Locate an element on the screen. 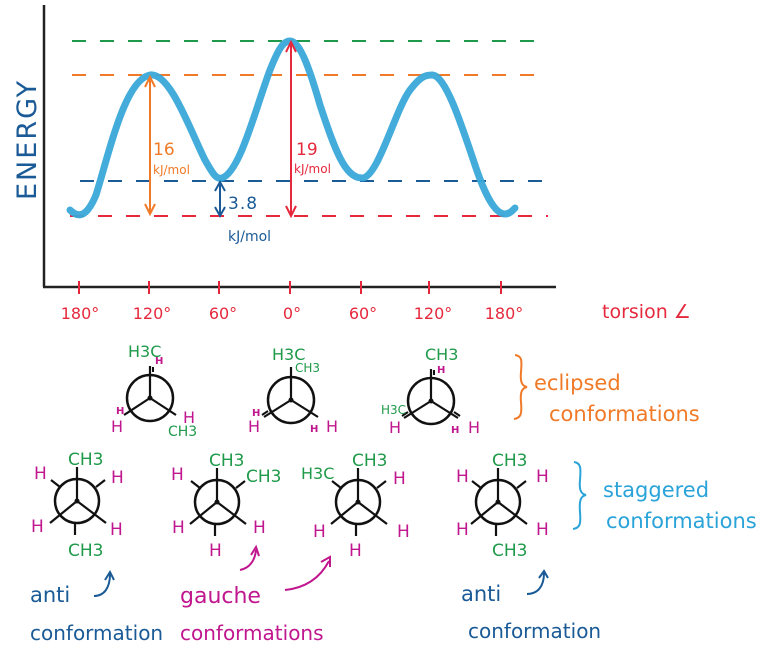 The width and height of the screenshot is (768, 659). eclipsed-label-line1: eclipsed is located at coordinates (577, 383).